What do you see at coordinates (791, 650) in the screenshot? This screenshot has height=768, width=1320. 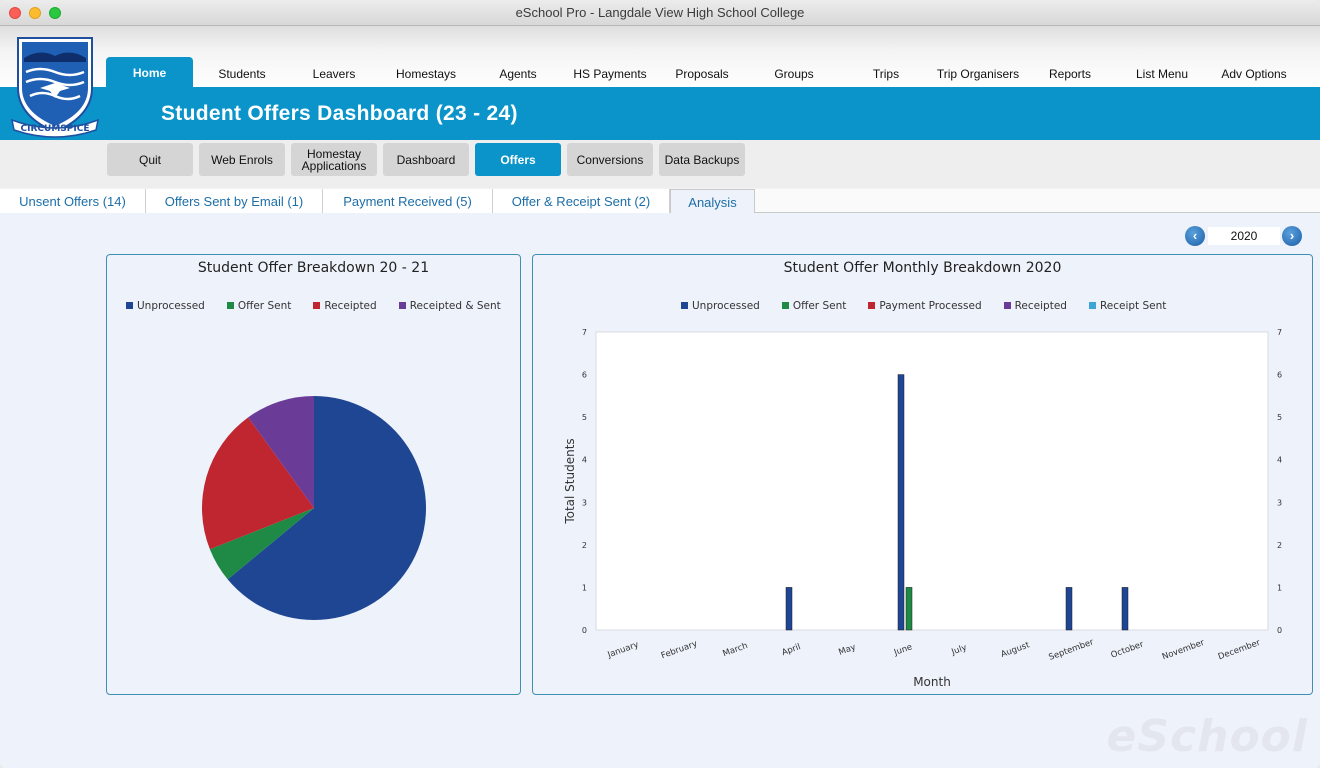 I see `x-tick-label: April` at bounding box center [791, 650].